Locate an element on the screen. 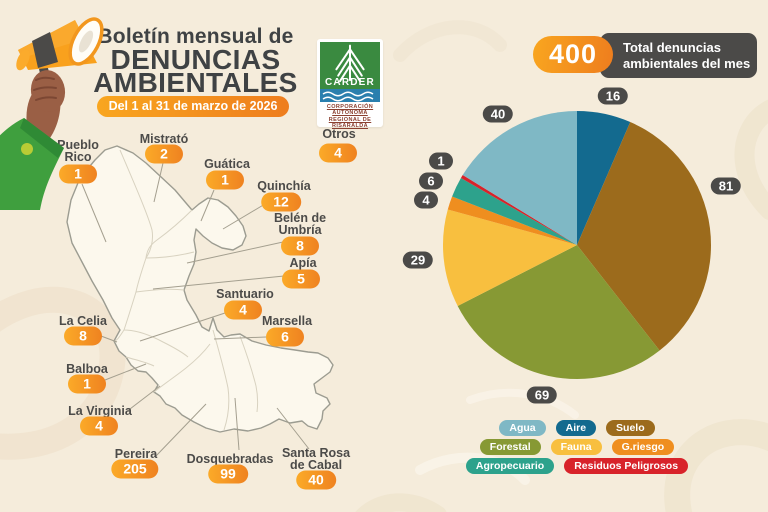 The height and width of the screenshot is (512, 768). leader-line-apía is located at coordinates (218, 282).